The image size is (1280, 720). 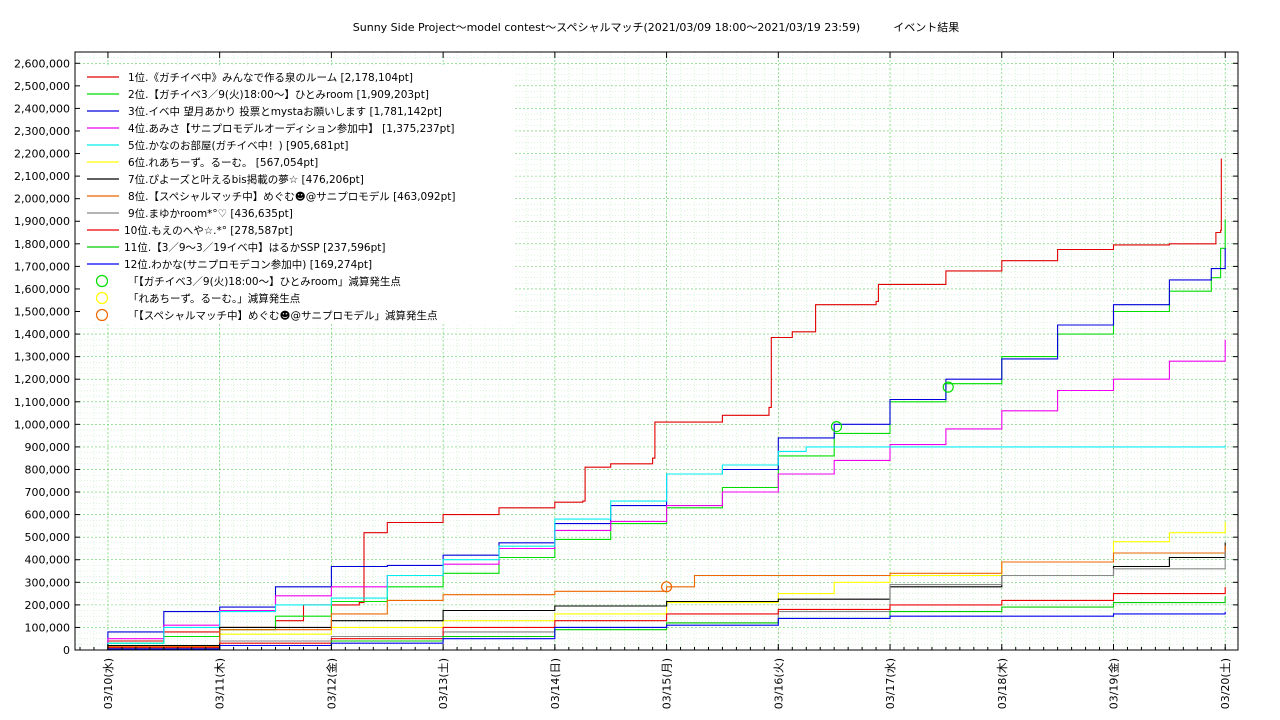 I want to click on y-tick-label: 100,000, so click(x=48, y=627).